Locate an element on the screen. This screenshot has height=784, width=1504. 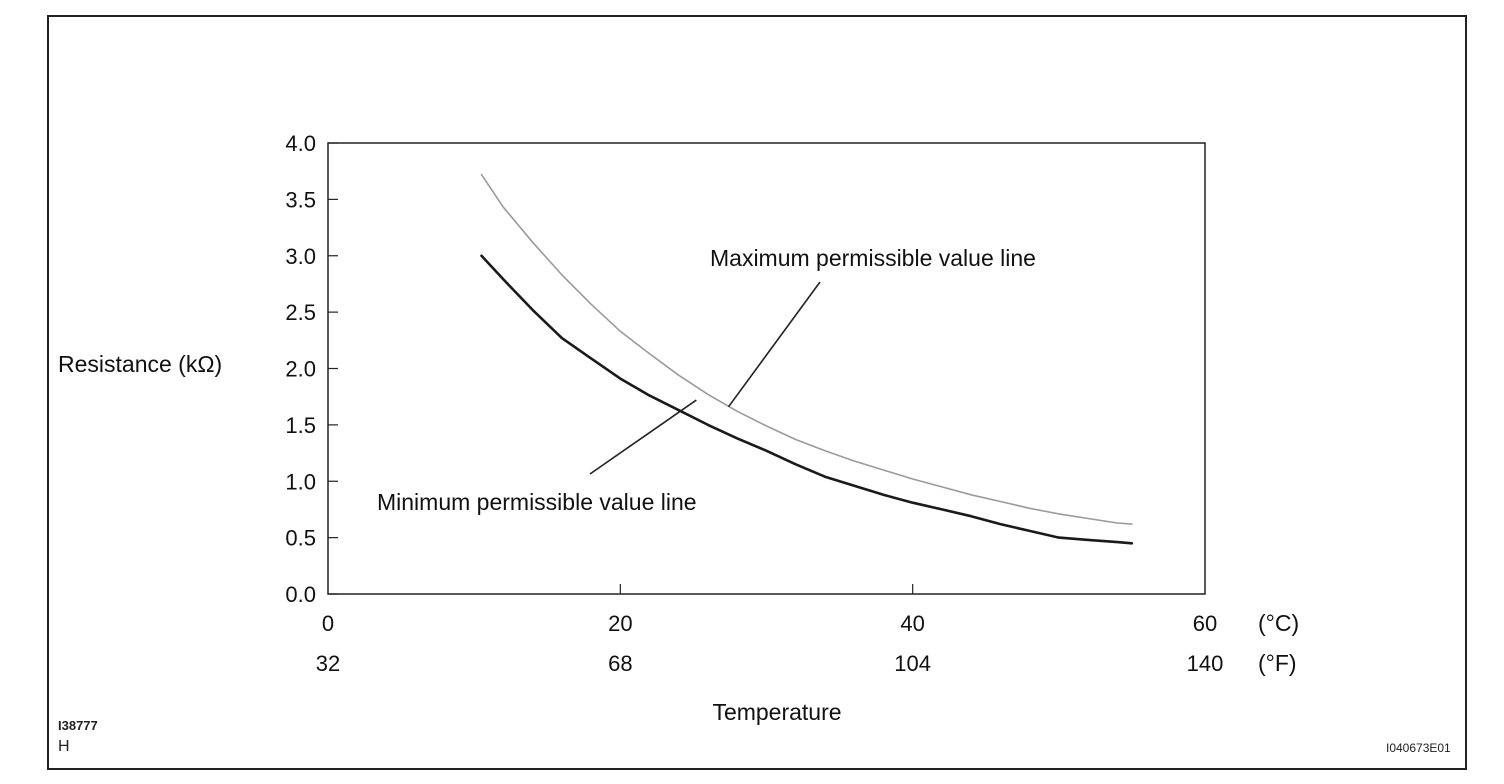
max-callout-leader is located at coordinates (774, 344).